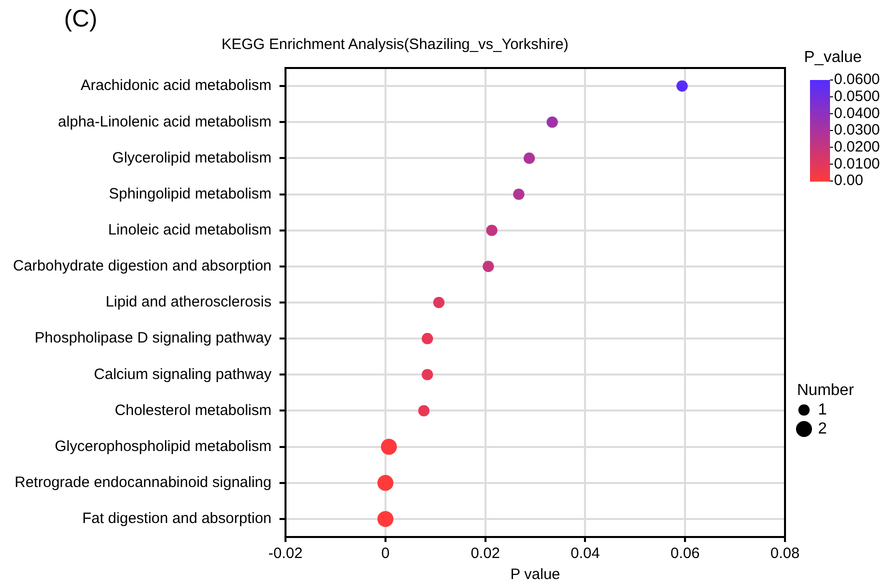 The width and height of the screenshot is (895, 584). Describe the element at coordinates (192, 157) in the screenshot. I see `y-tick-label: Glycerolipid metabolism` at that location.